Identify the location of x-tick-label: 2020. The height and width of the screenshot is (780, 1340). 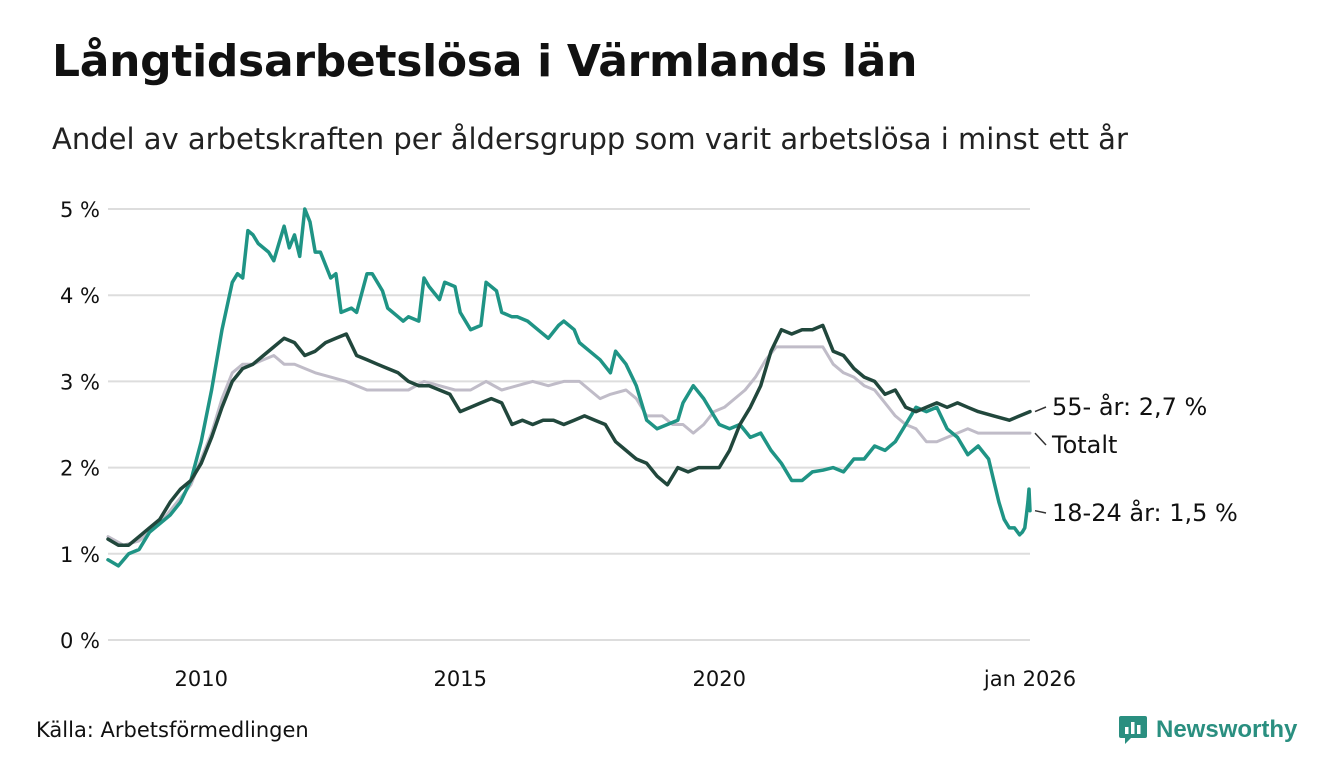
(718, 679).